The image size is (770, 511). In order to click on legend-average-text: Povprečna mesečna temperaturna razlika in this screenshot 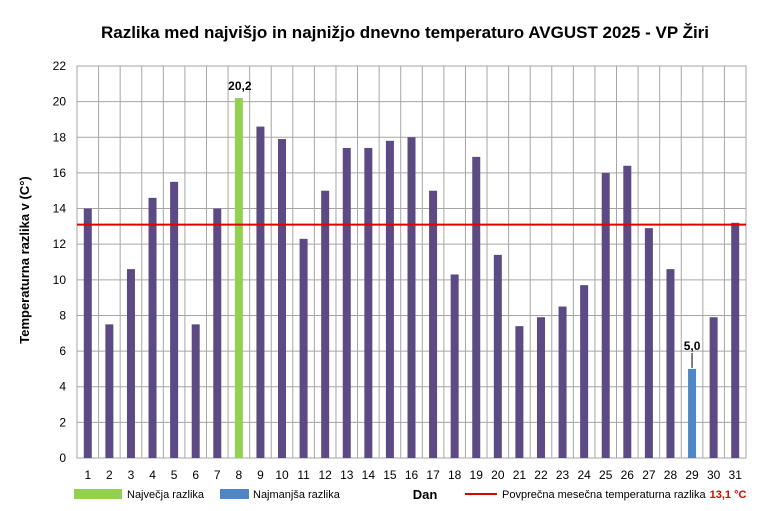, I will do `click(604, 495)`.